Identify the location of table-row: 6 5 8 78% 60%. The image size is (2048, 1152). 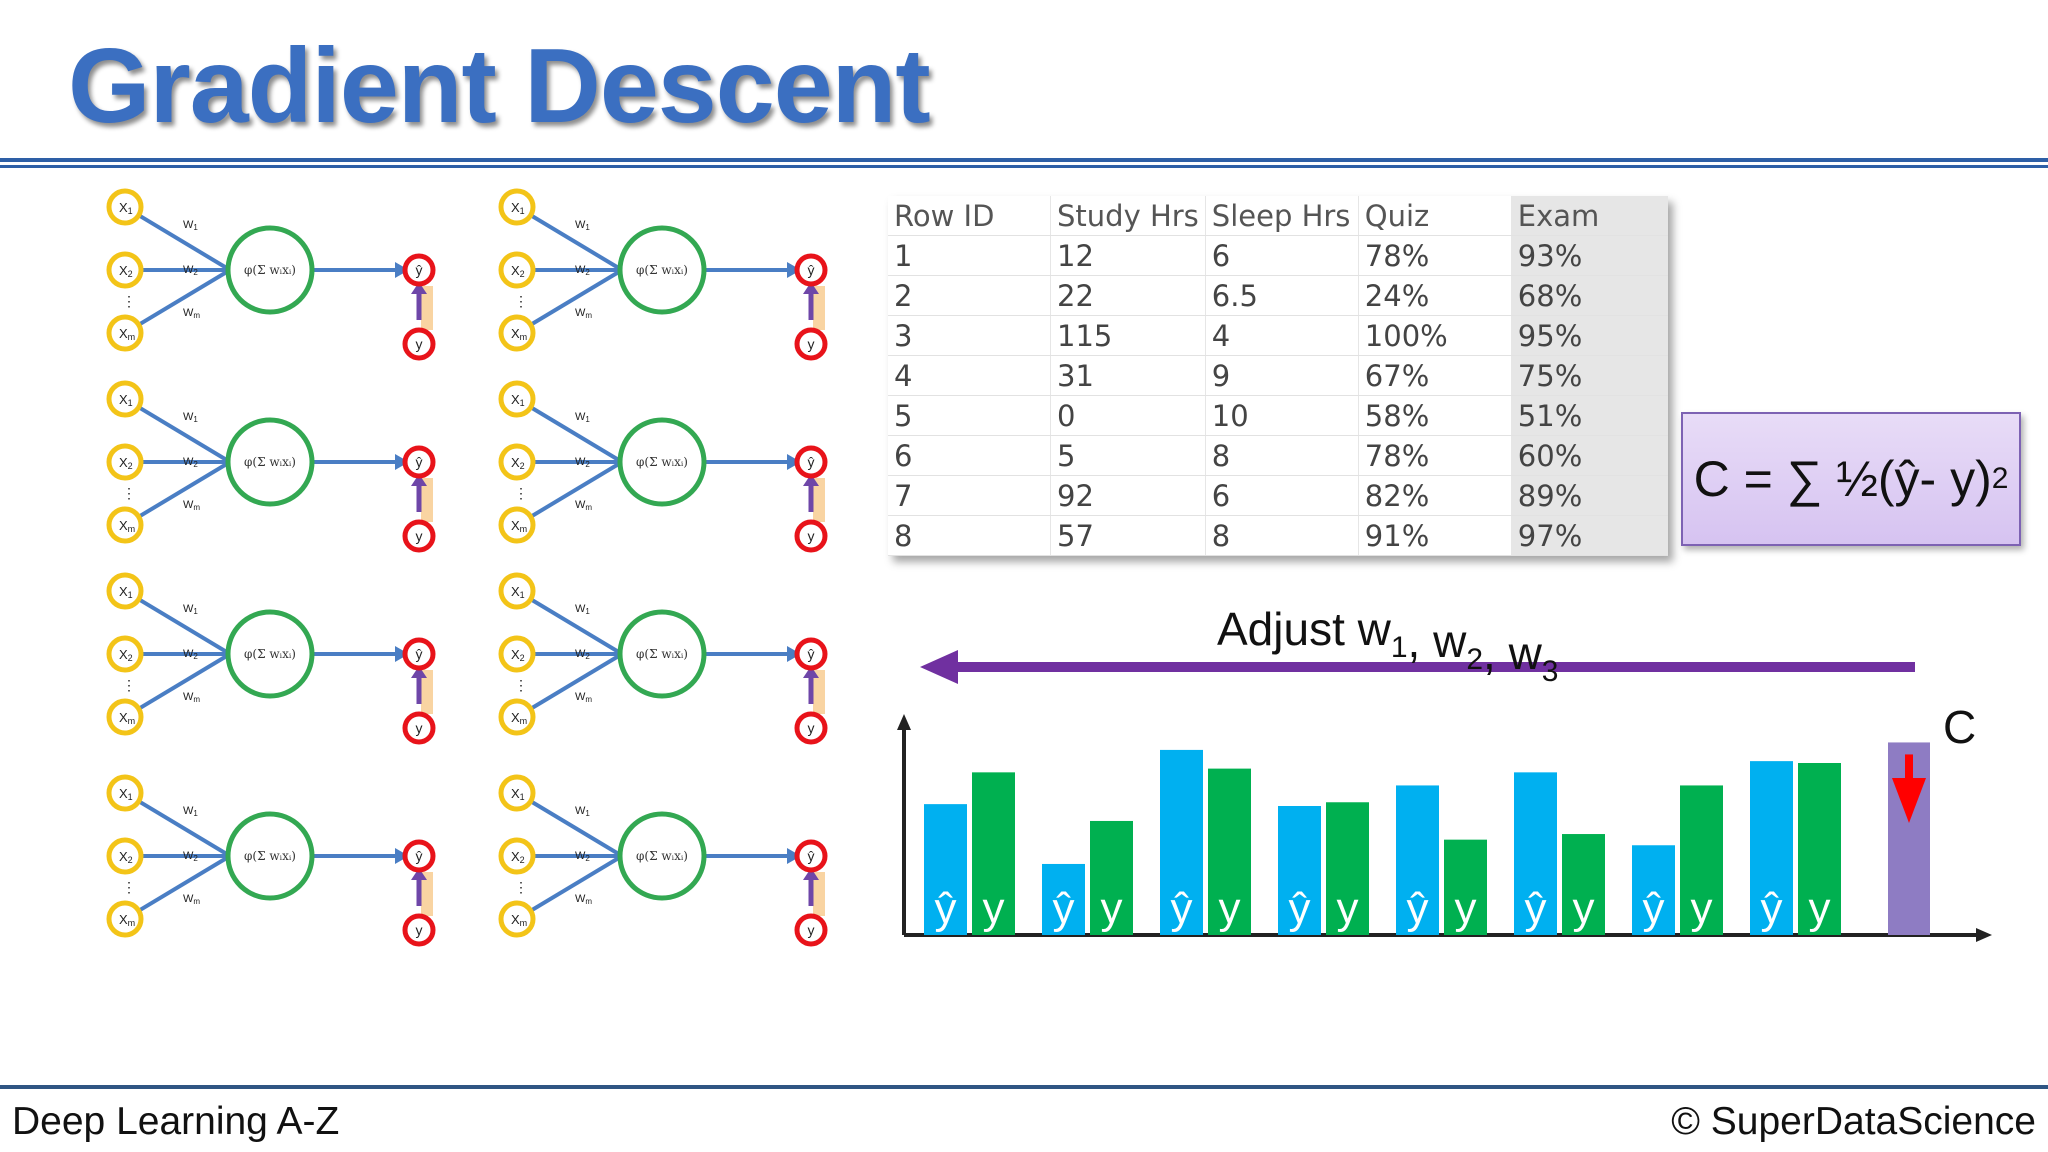
(1278, 455).